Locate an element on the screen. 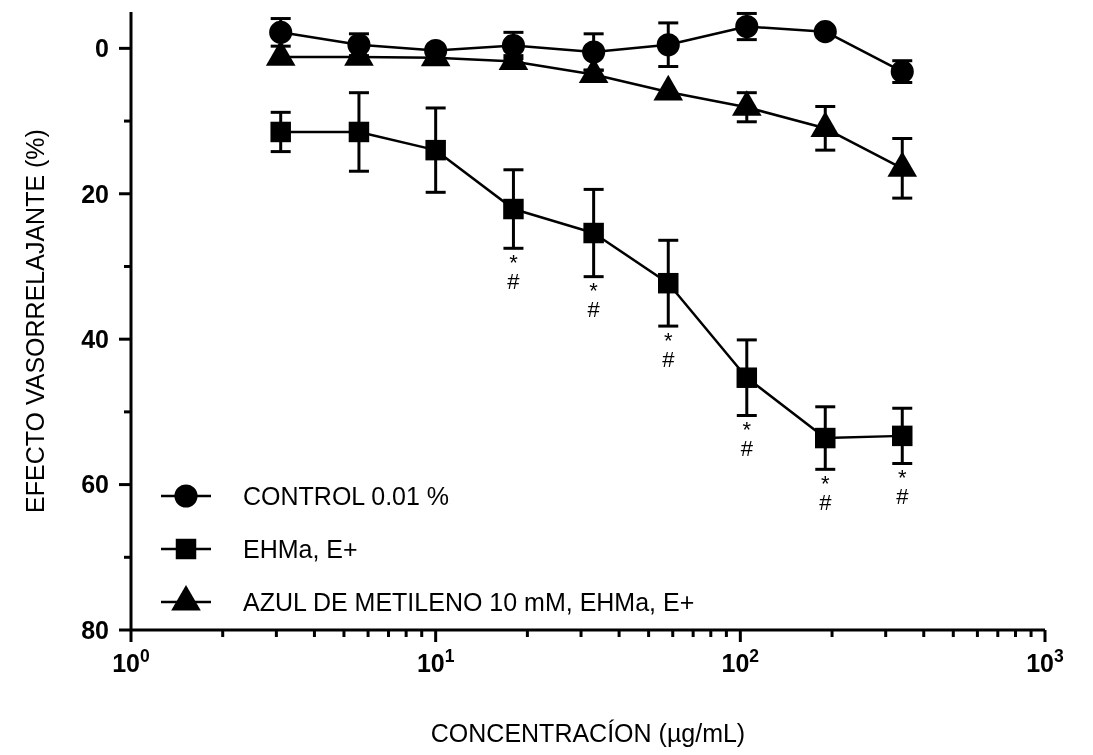  x-tick-label: 10$^{0}$ is located at coordinates (131, 661).